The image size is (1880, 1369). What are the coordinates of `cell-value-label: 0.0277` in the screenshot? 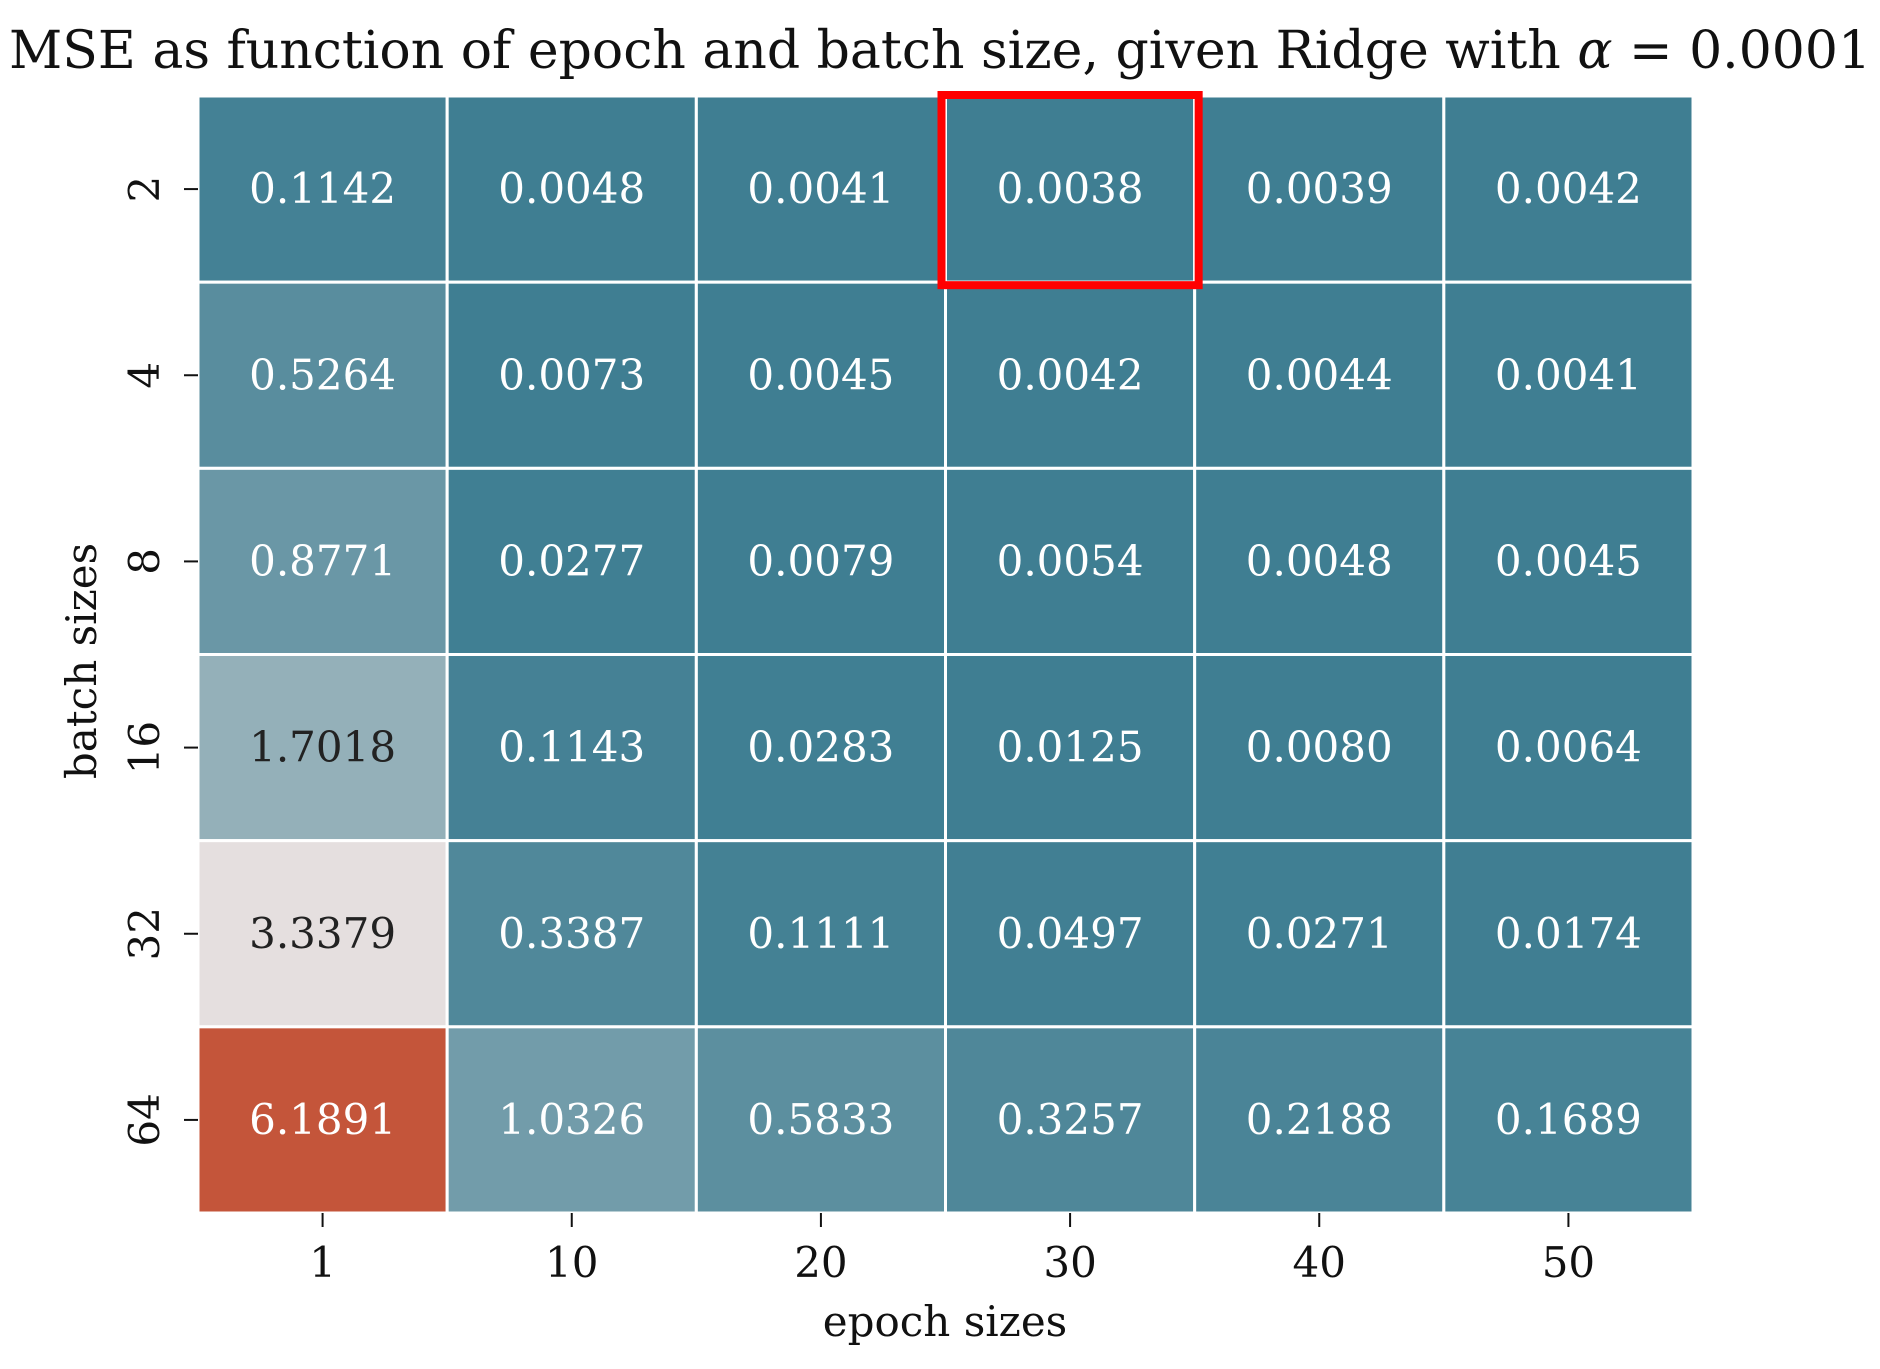 It's located at (571, 560).